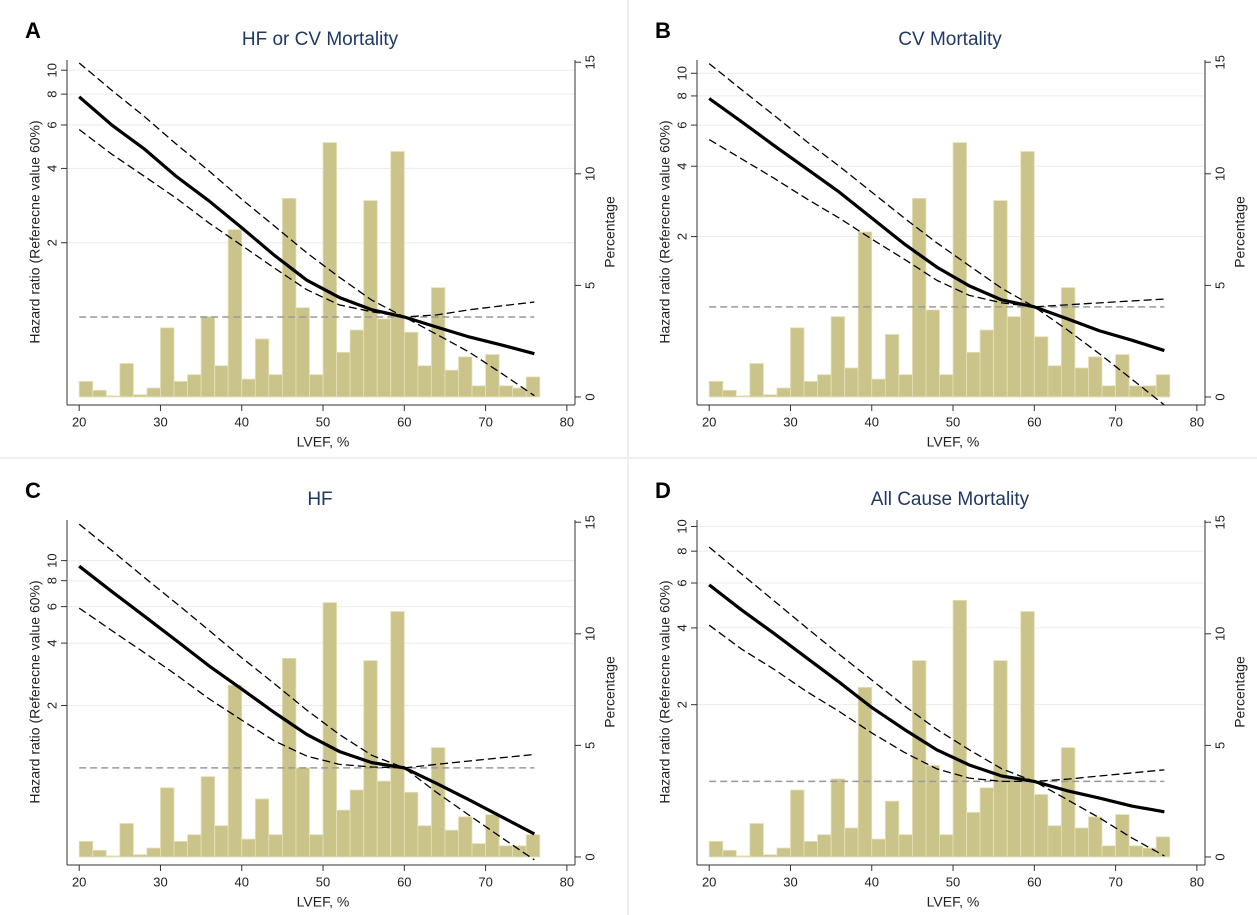 The width and height of the screenshot is (1257, 915). What do you see at coordinates (51, 70) in the screenshot?
I see `y-tick-label: 10` at bounding box center [51, 70].